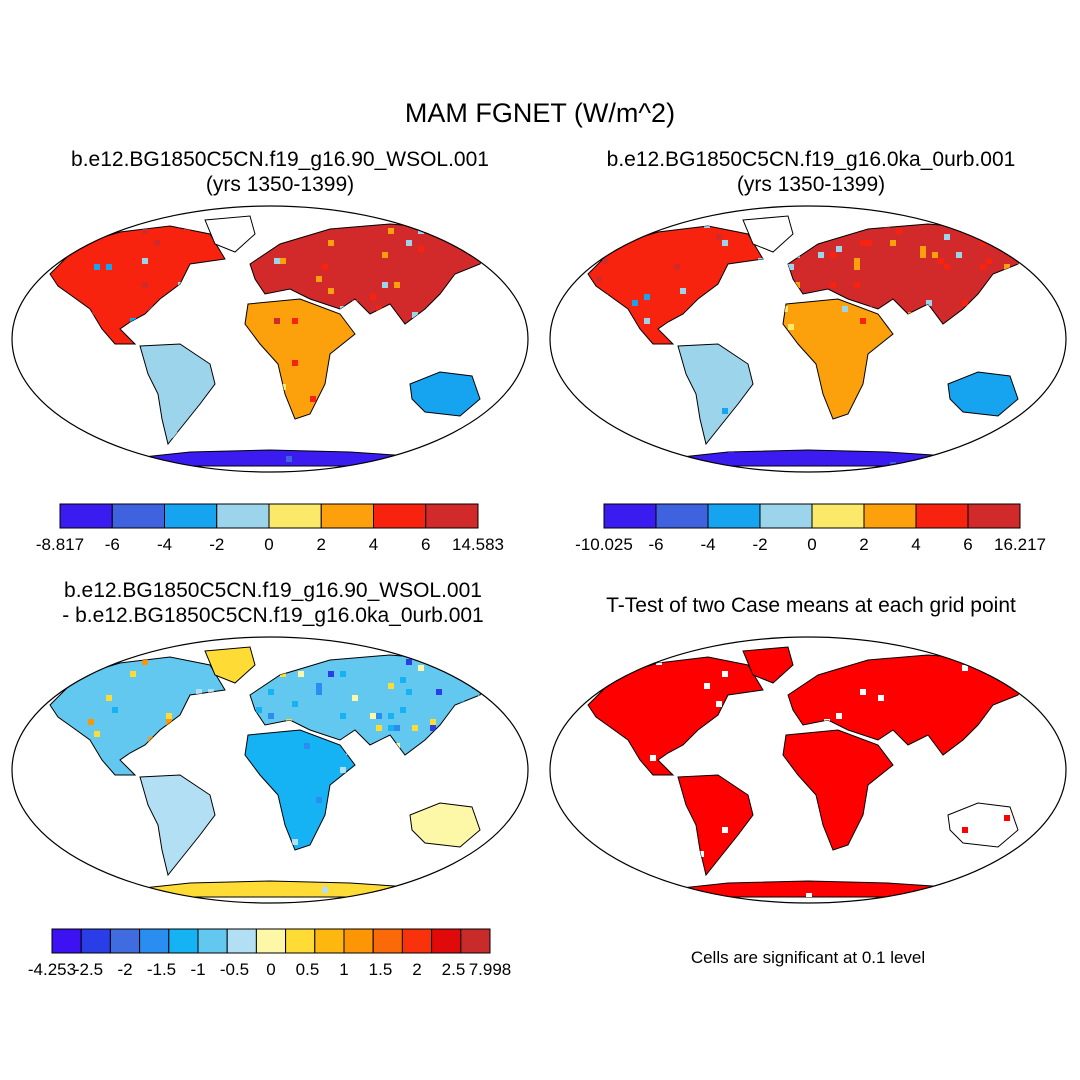  Describe the element at coordinates (768, 665) in the screenshot. I see `land-greenland` at that location.